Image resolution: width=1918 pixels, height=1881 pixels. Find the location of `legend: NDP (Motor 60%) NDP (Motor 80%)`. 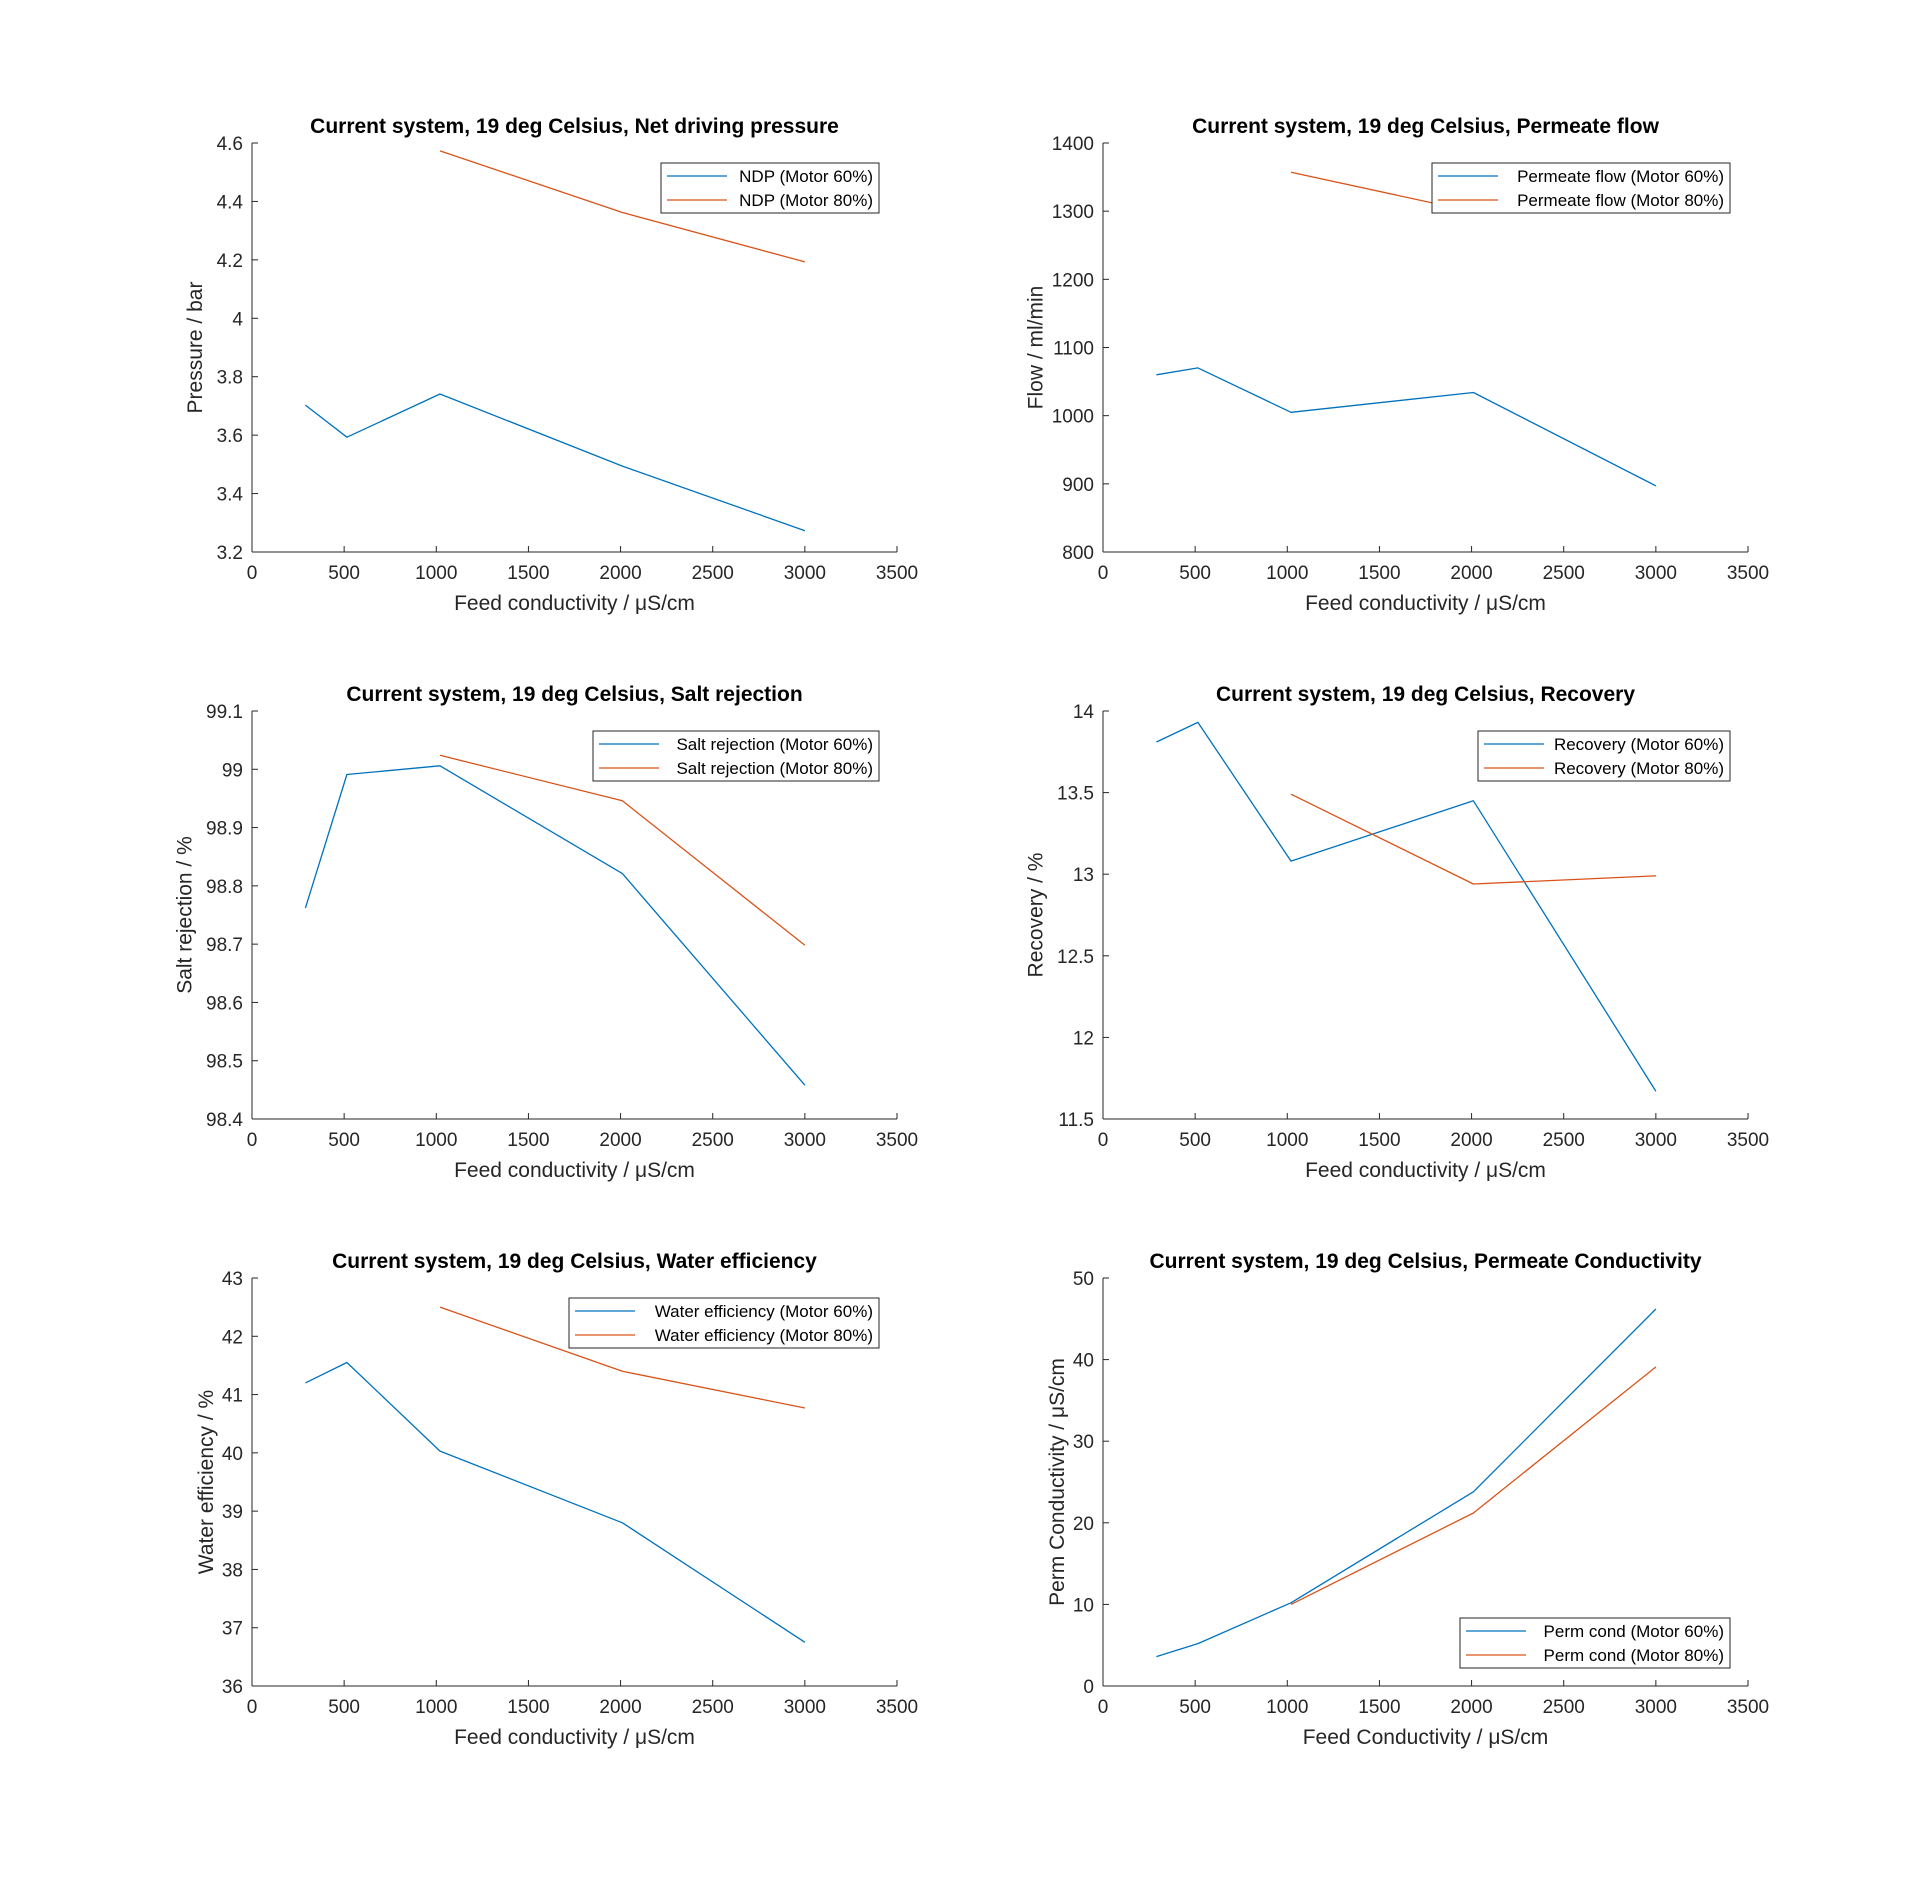

legend: NDP (Motor 60%) NDP (Motor 80%) is located at coordinates (770, 188).